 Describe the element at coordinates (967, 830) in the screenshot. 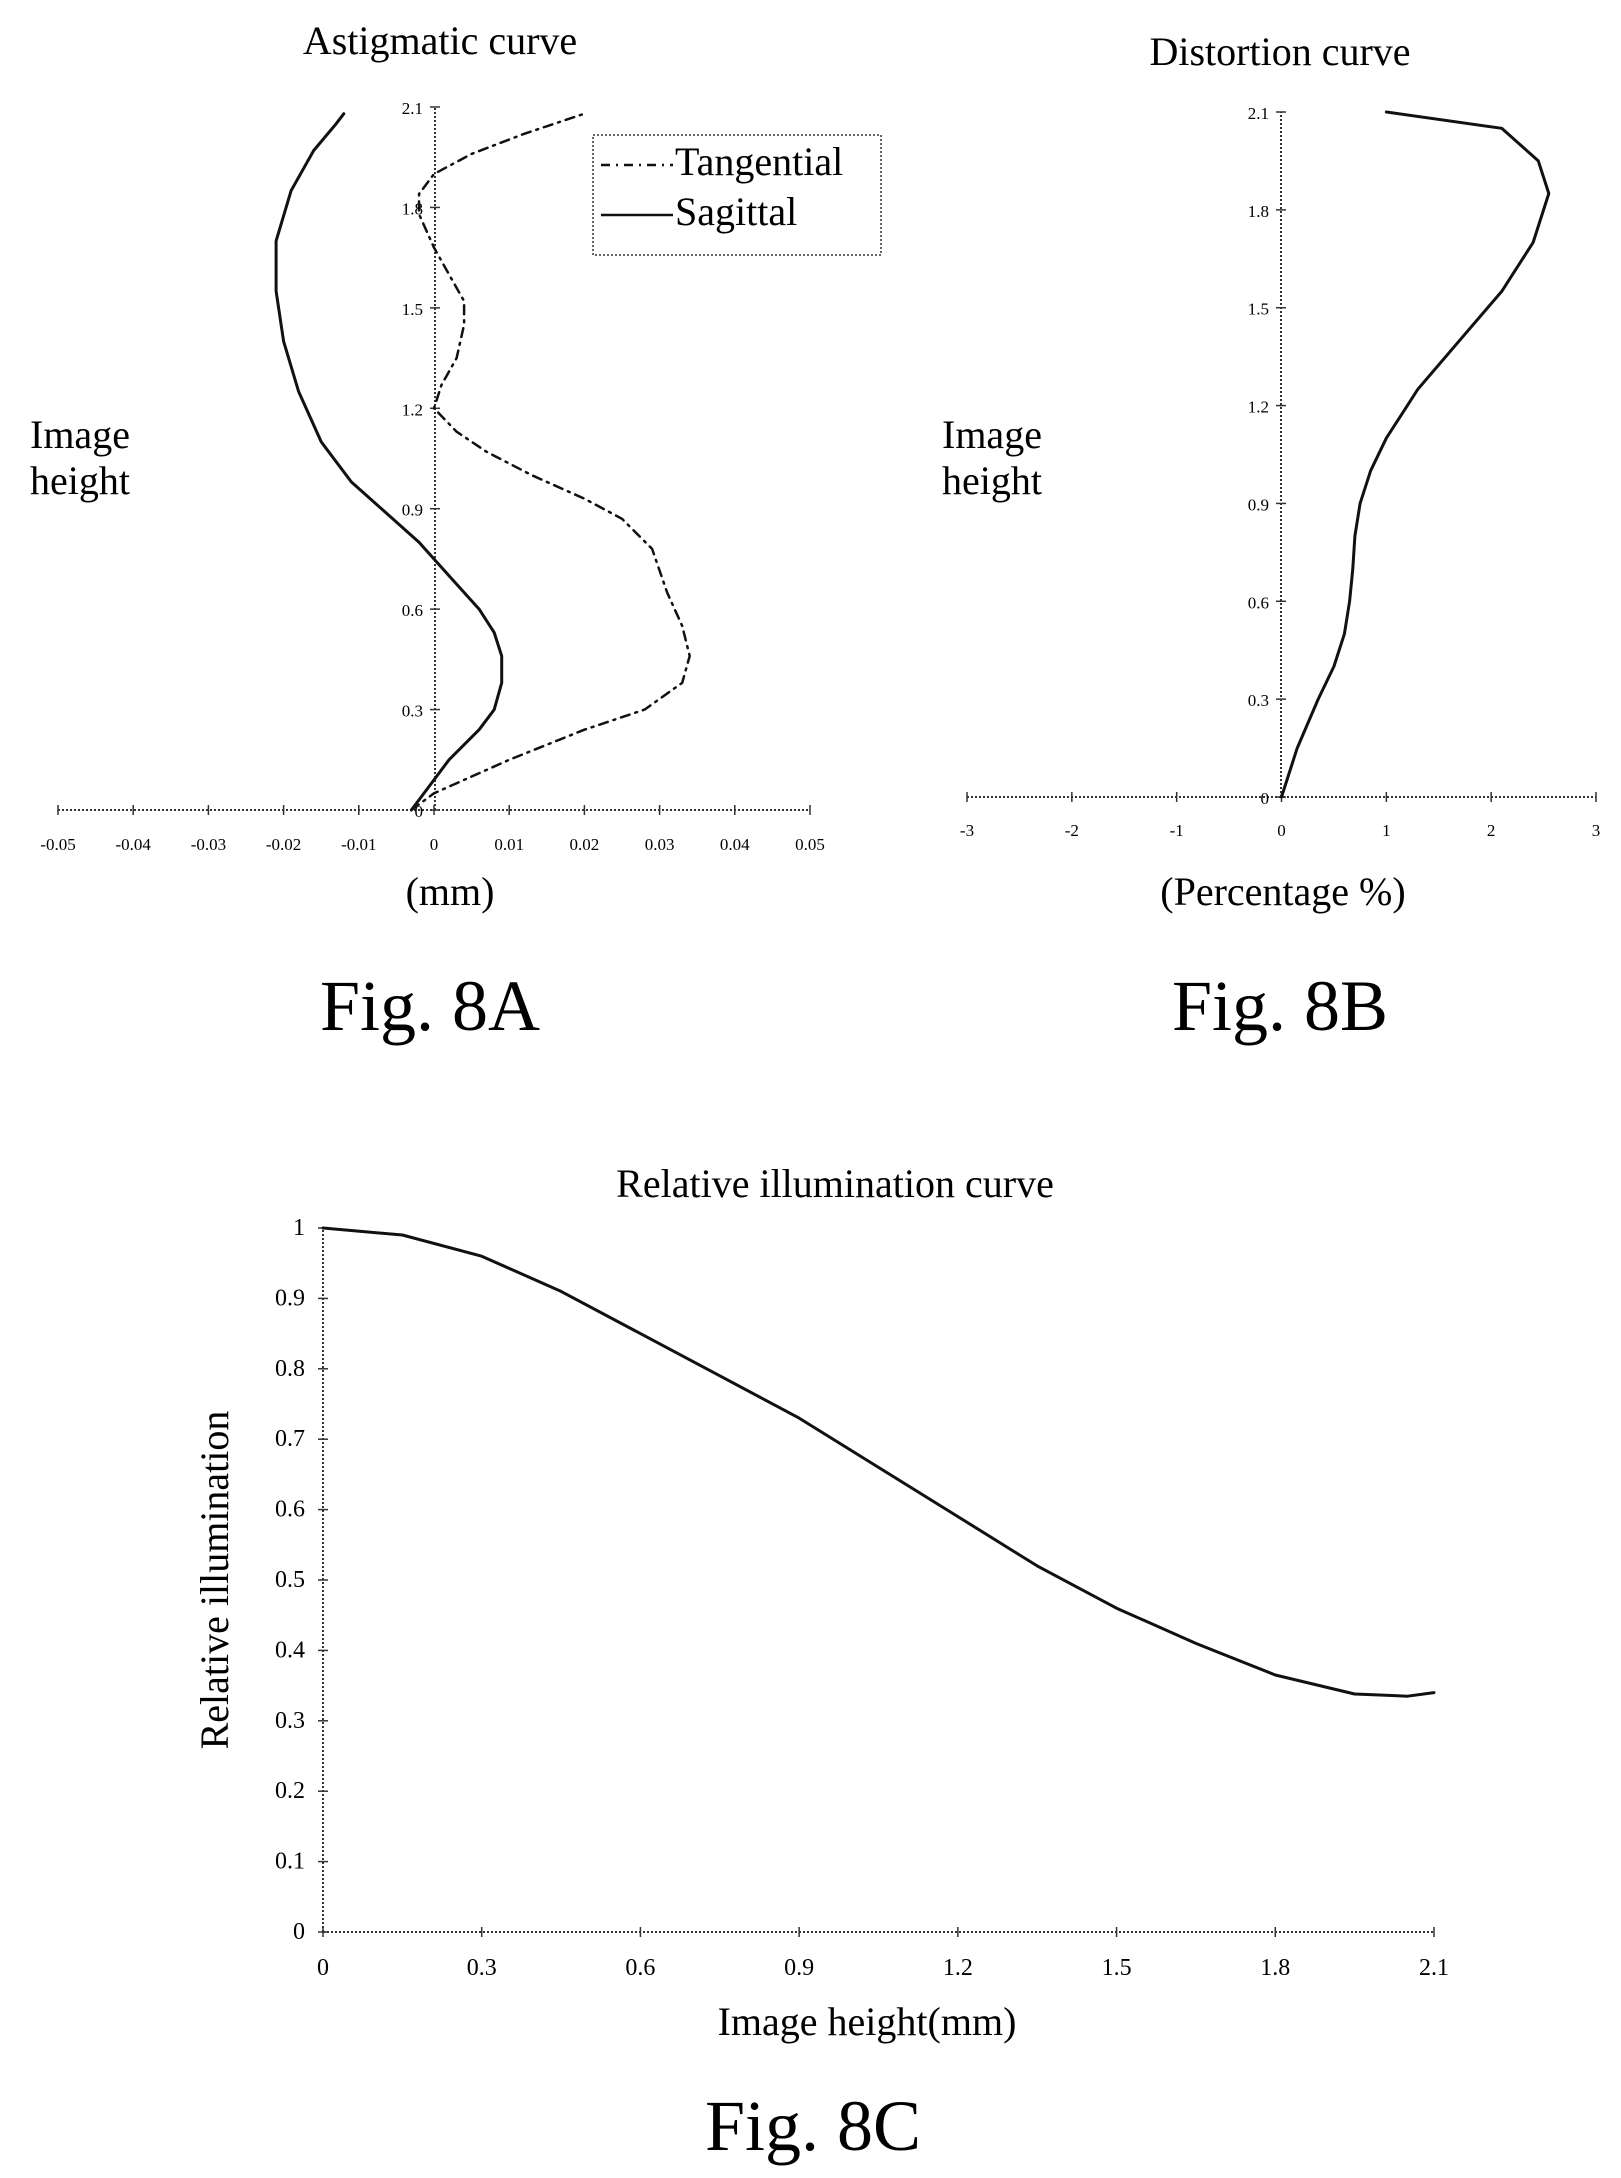

I see `x-tick-label: -3` at that location.